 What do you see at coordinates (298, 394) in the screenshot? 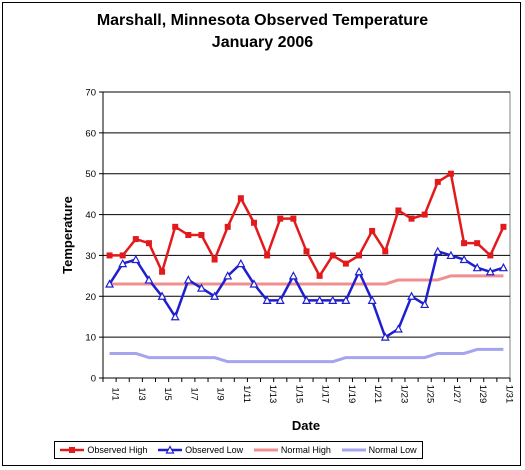
I see `x-tick-label: 1/15` at bounding box center [298, 394].